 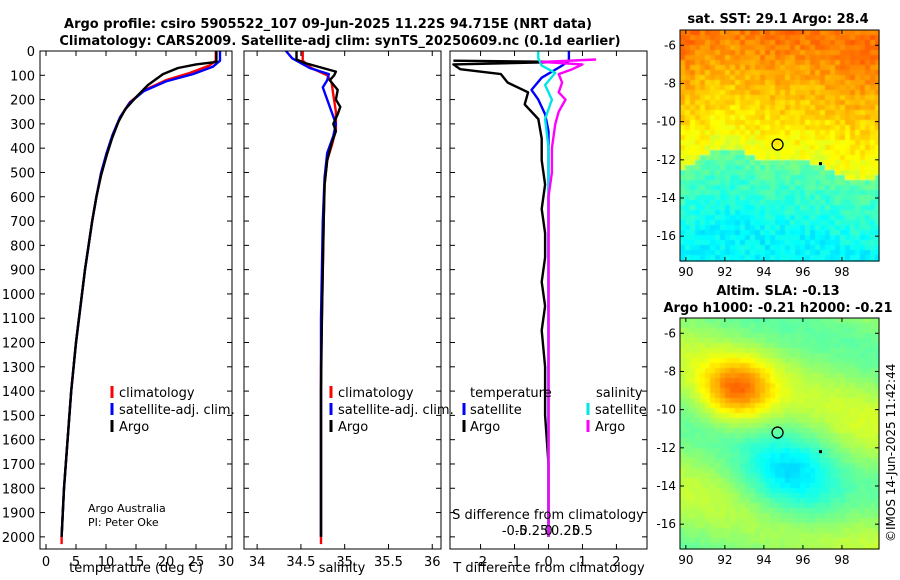 I want to click on difference-xlabel: T difference from climatology, so click(x=548, y=568).